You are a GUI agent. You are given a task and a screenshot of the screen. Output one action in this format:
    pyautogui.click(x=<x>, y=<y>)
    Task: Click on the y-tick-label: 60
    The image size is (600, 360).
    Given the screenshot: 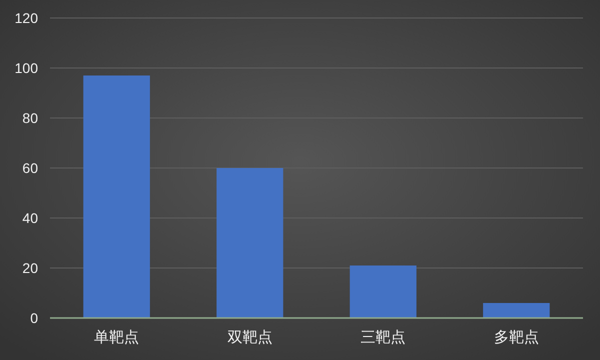 What is the action you would take?
    pyautogui.click(x=30, y=168)
    